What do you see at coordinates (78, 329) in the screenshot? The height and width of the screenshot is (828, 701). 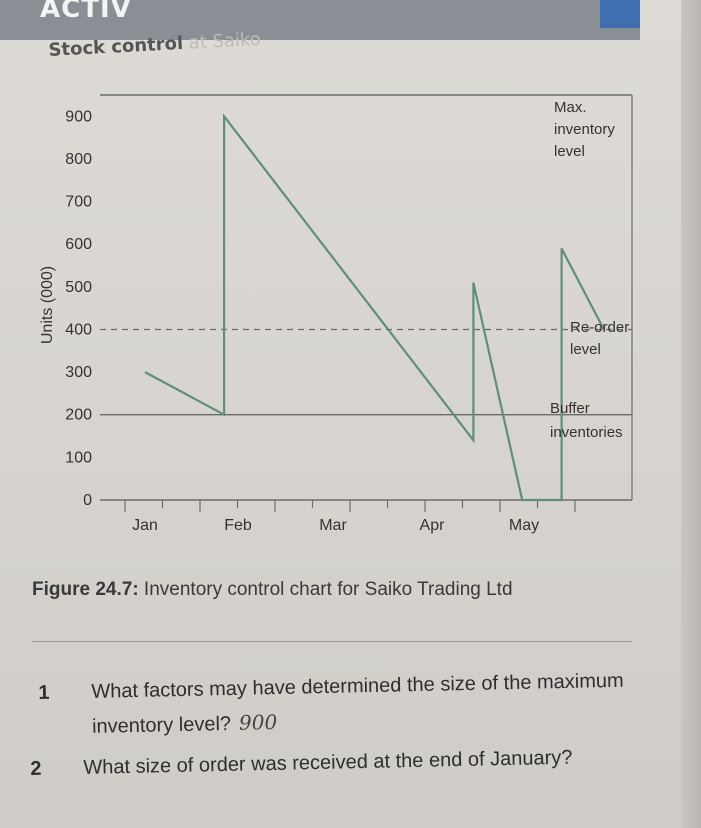 I see `y-tick-label: 400` at bounding box center [78, 329].